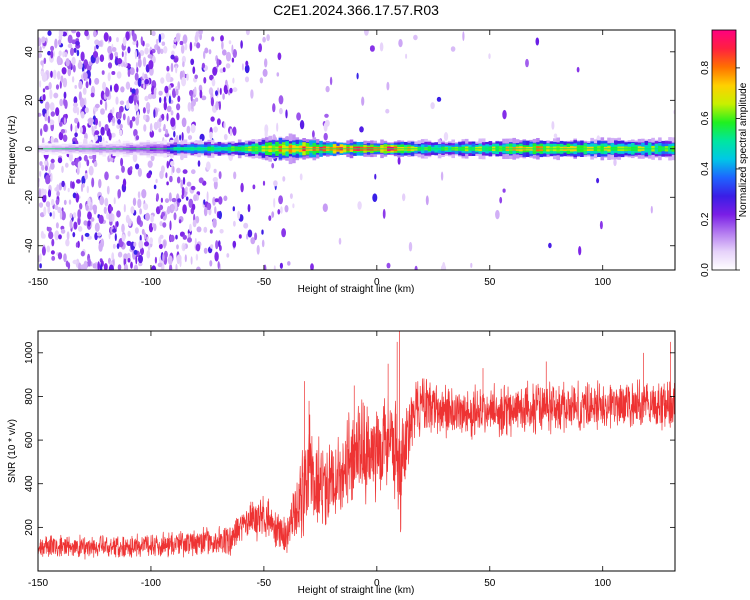  What do you see at coordinates (705, 219) in the screenshot?
I see `colorbar-tick-label: 0.2` at bounding box center [705, 219].